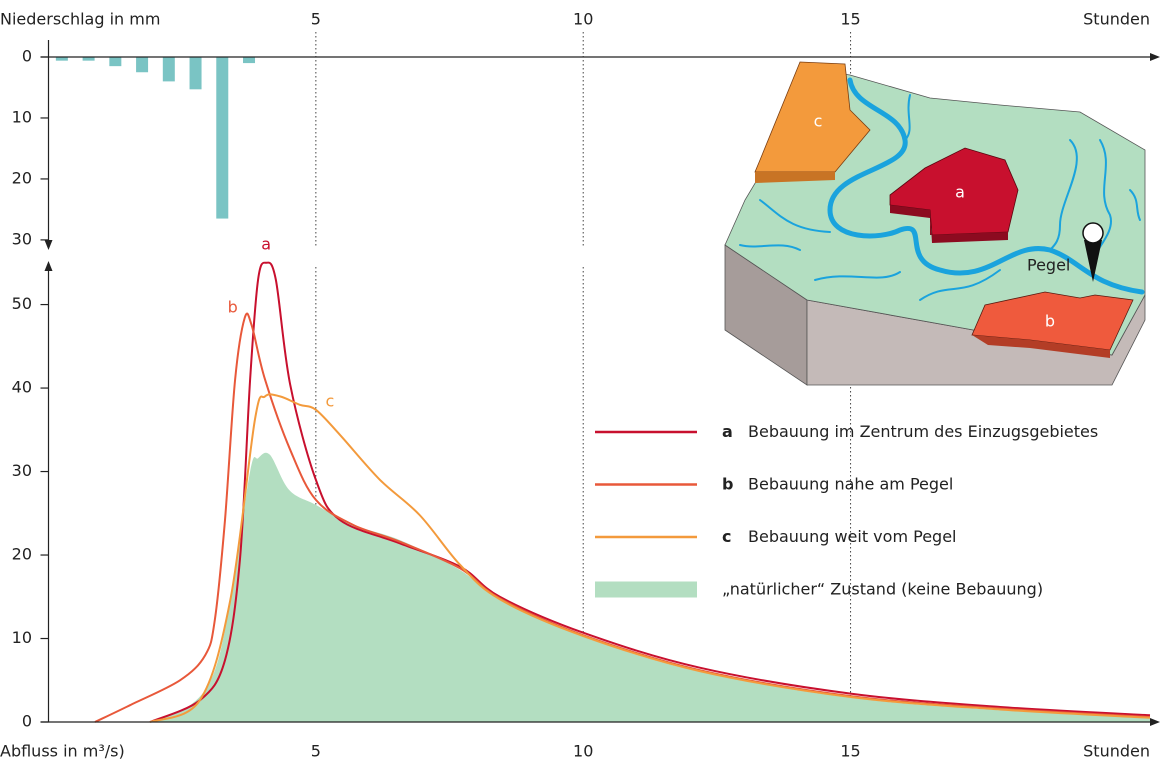 This screenshot has height=767, width=1164. Describe the element at coordinates (850, 483) in the screenshot. I see `legend-name: Bebauung nahe am Pegel` at that location.